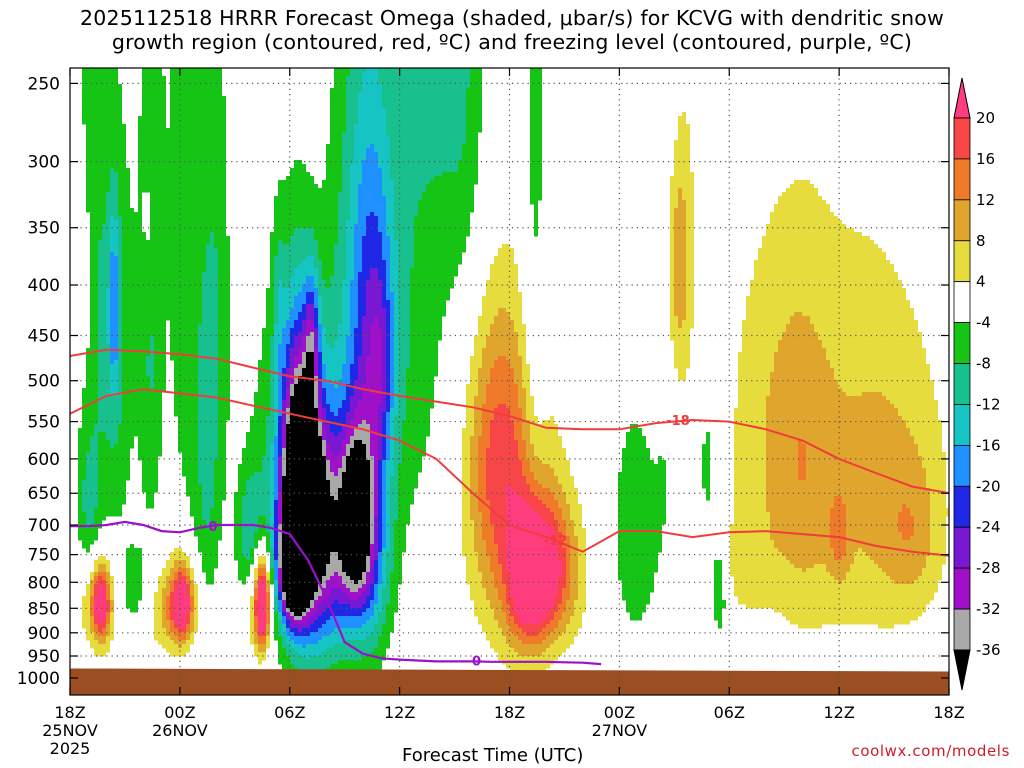 The width and height of the screenshot is (1024, 768). I want to click on colorbar-label: -24, so click(988, 527).